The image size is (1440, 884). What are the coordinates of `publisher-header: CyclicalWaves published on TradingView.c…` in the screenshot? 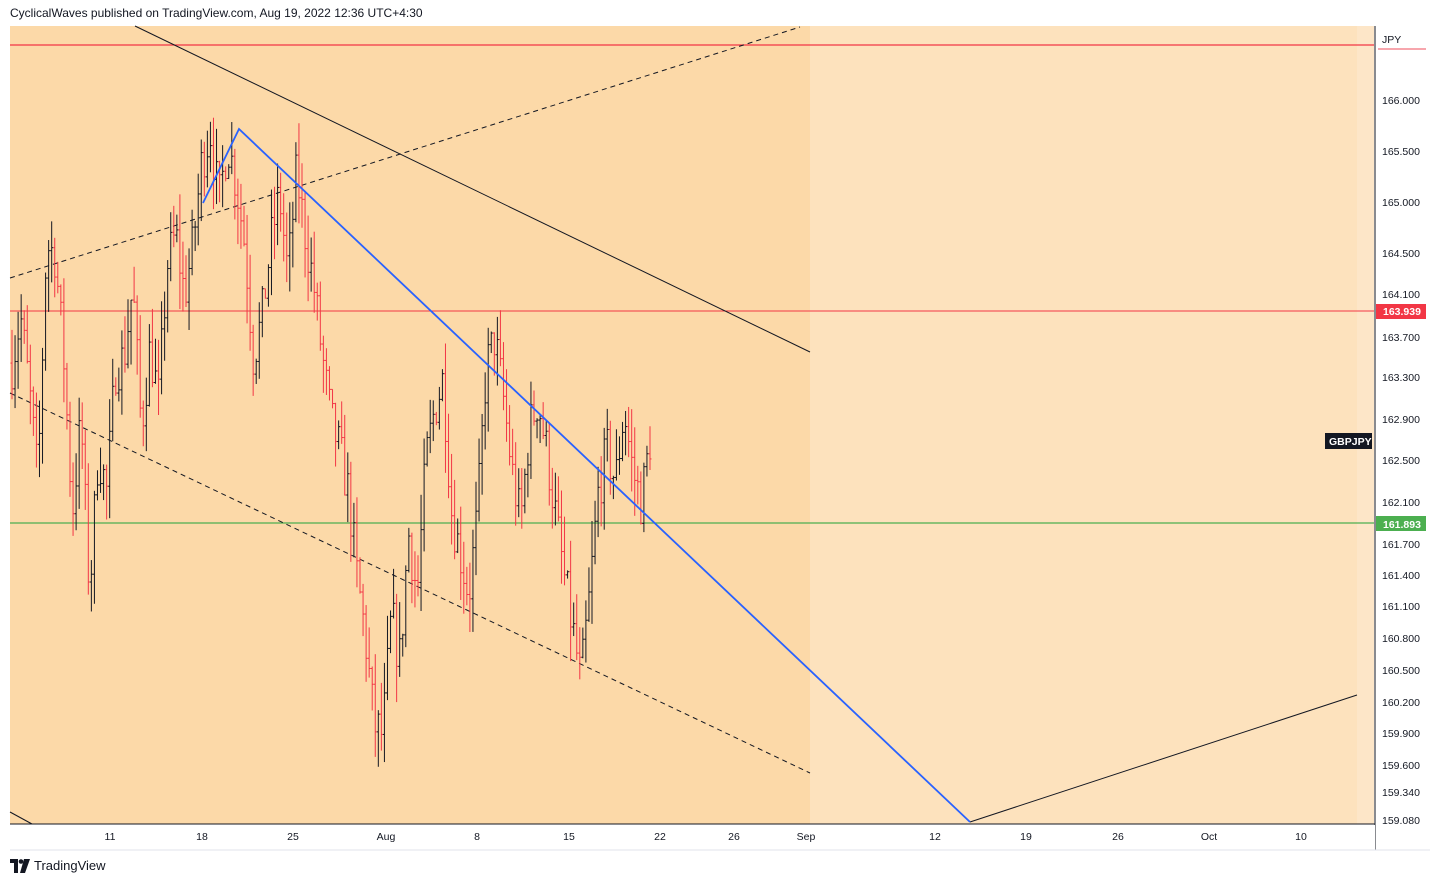 It's located at (216, 13).